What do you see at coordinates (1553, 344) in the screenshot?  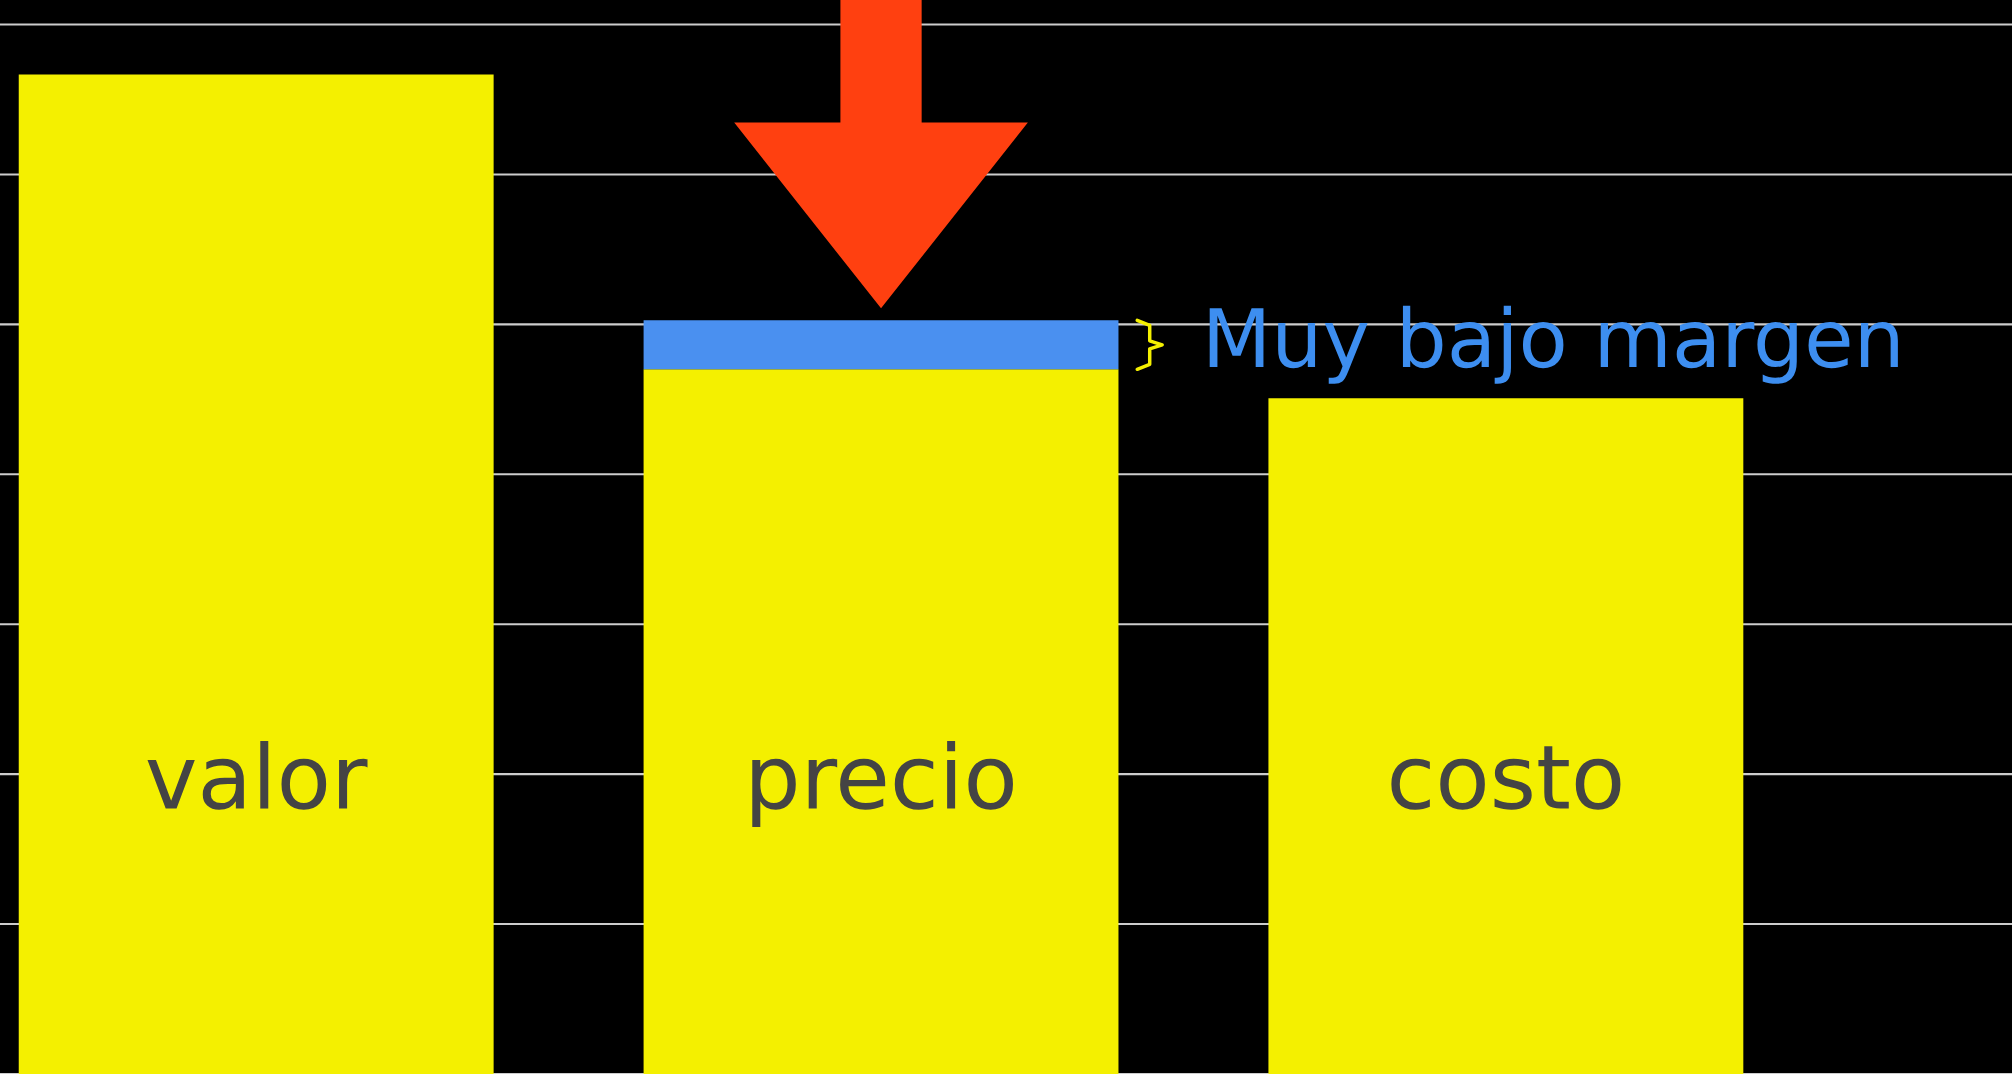 I see `annotation: Muy bajo margen` at bounding box center [1553, 344].